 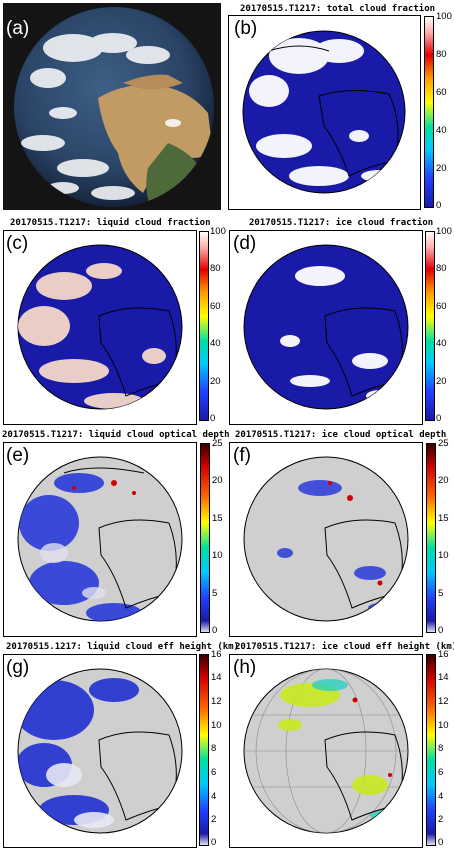 I want to click on colorbar-tick-b-0: 0, so click(x=439, y=205).